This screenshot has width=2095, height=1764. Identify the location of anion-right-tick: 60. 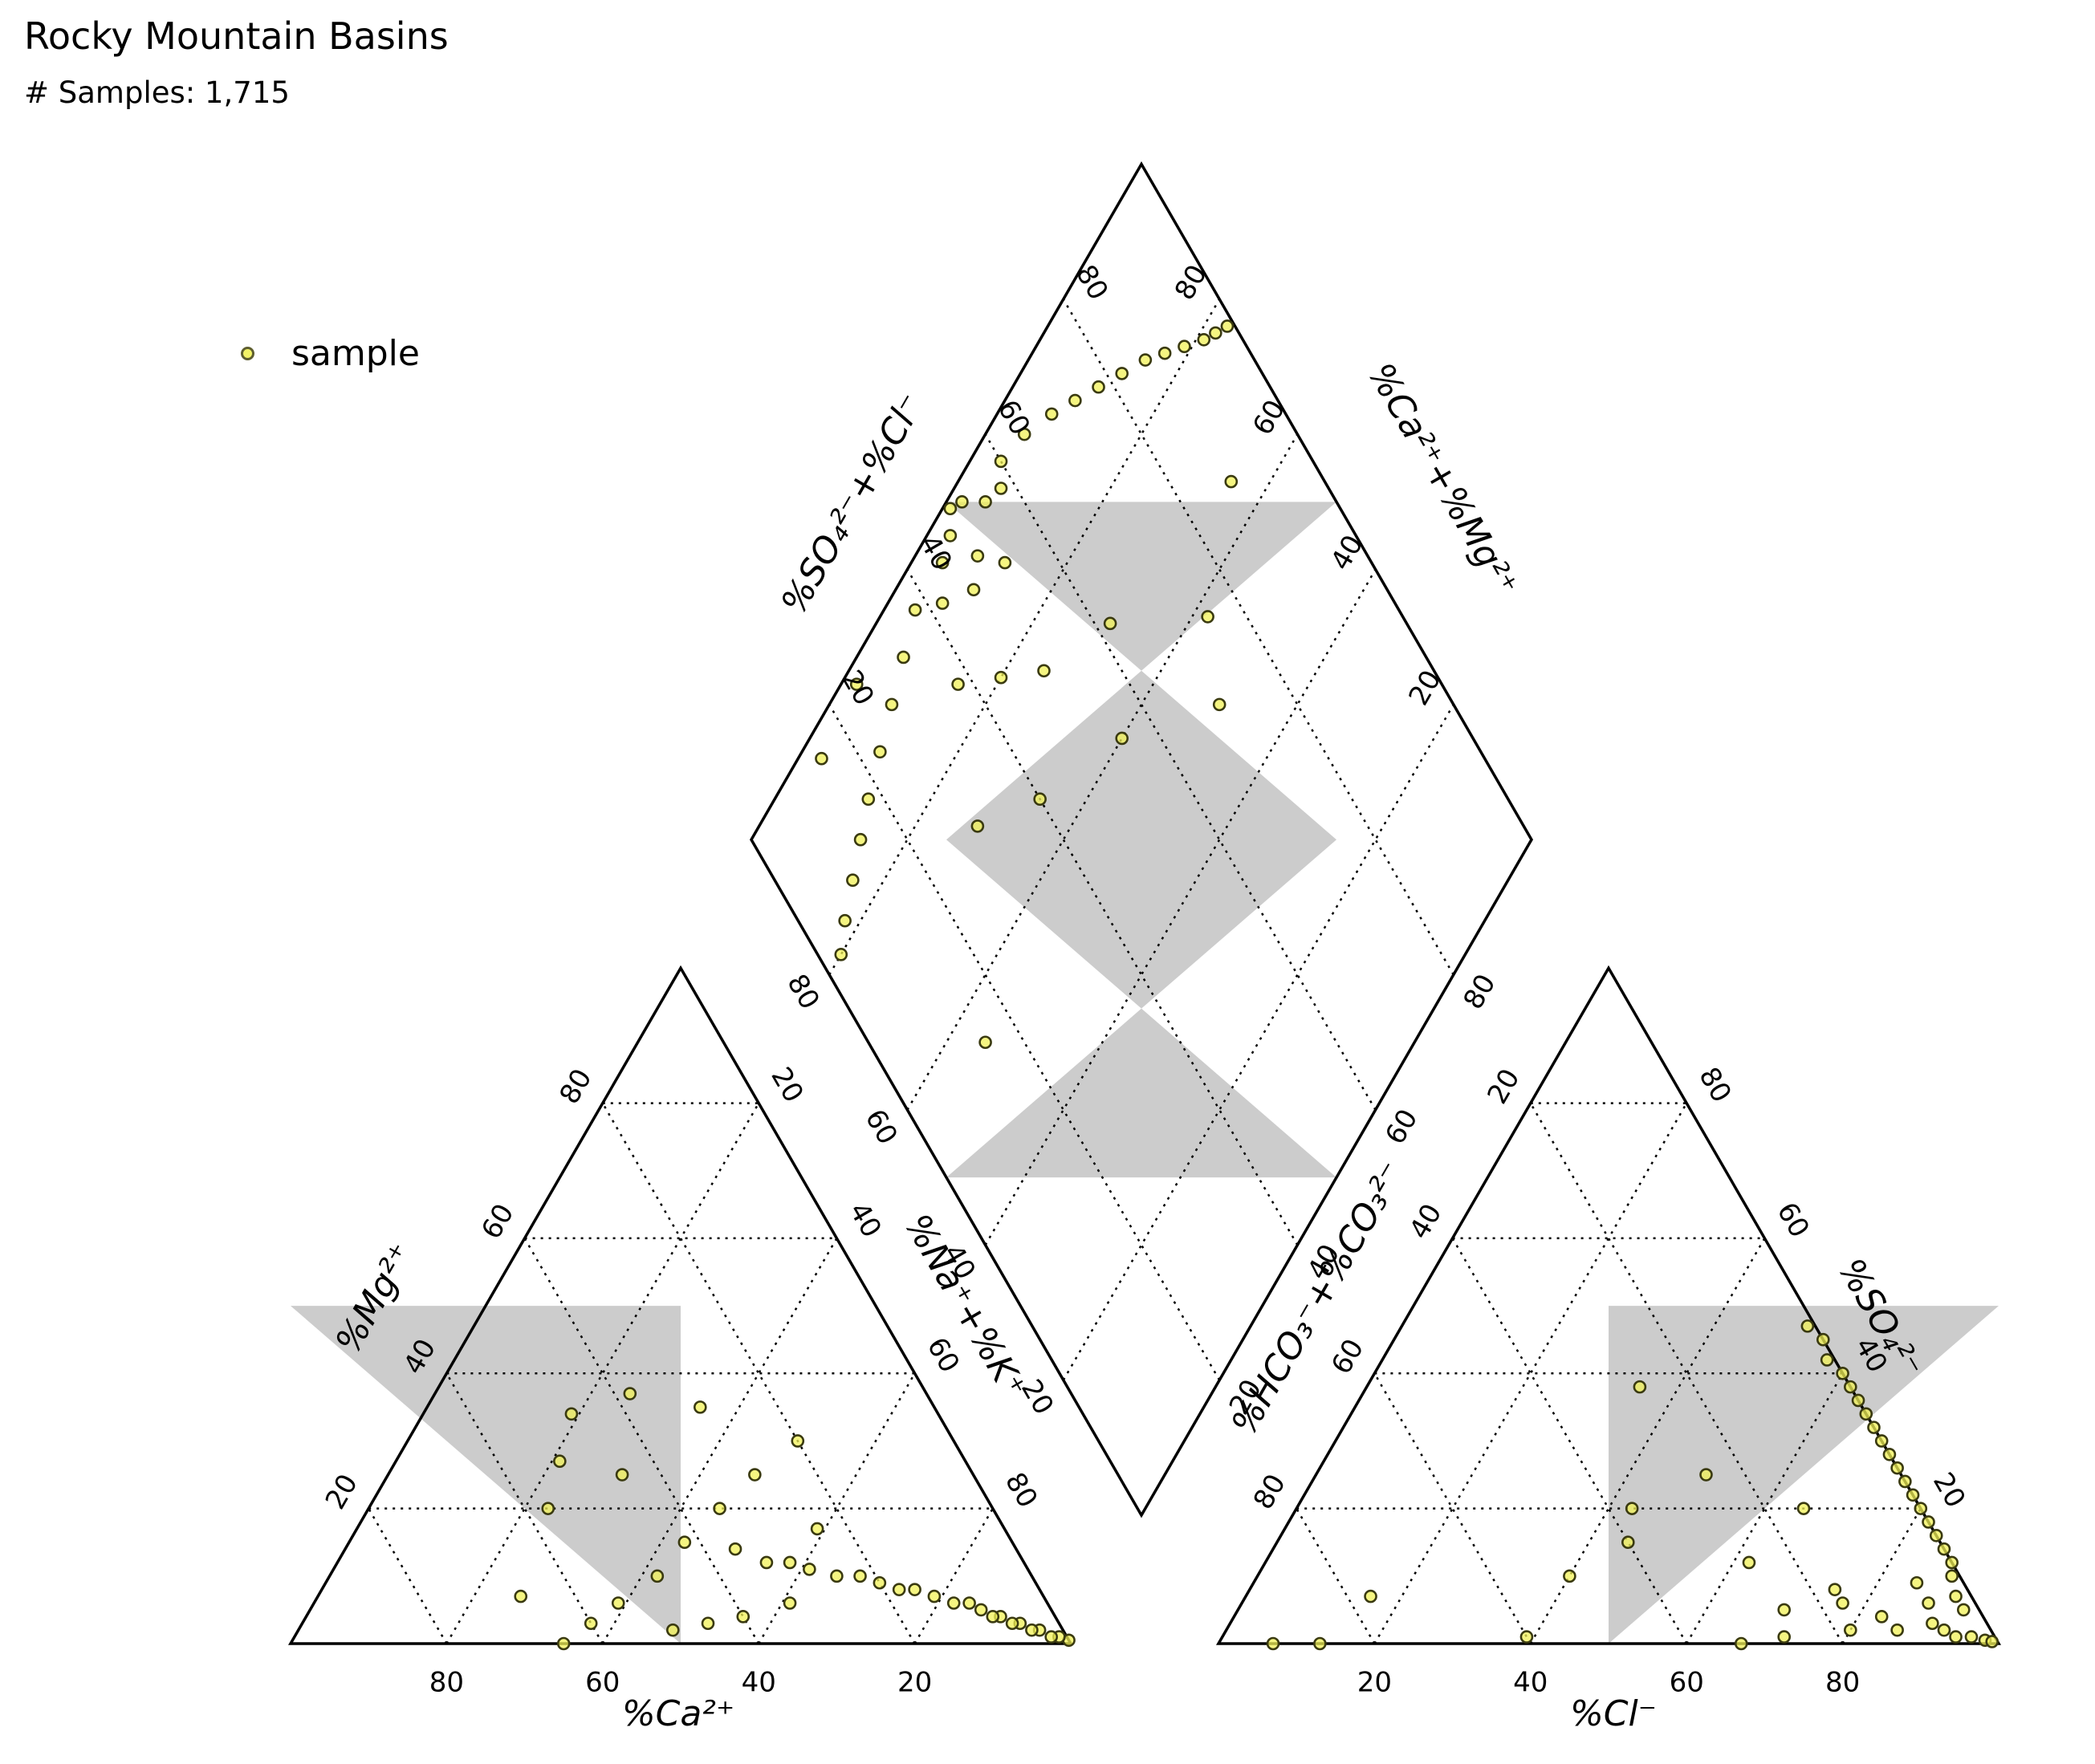
(1793, 1219).